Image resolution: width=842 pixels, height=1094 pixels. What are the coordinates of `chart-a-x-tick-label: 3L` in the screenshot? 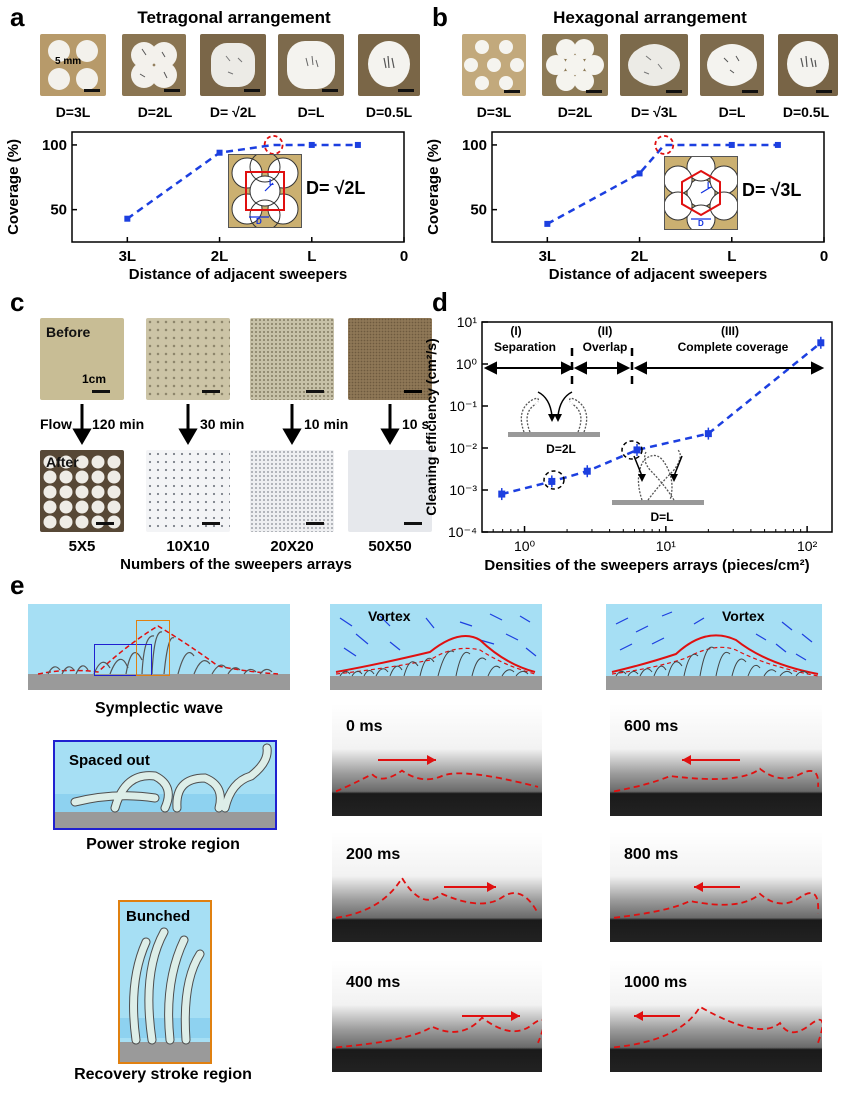 It's located at (128, 256).